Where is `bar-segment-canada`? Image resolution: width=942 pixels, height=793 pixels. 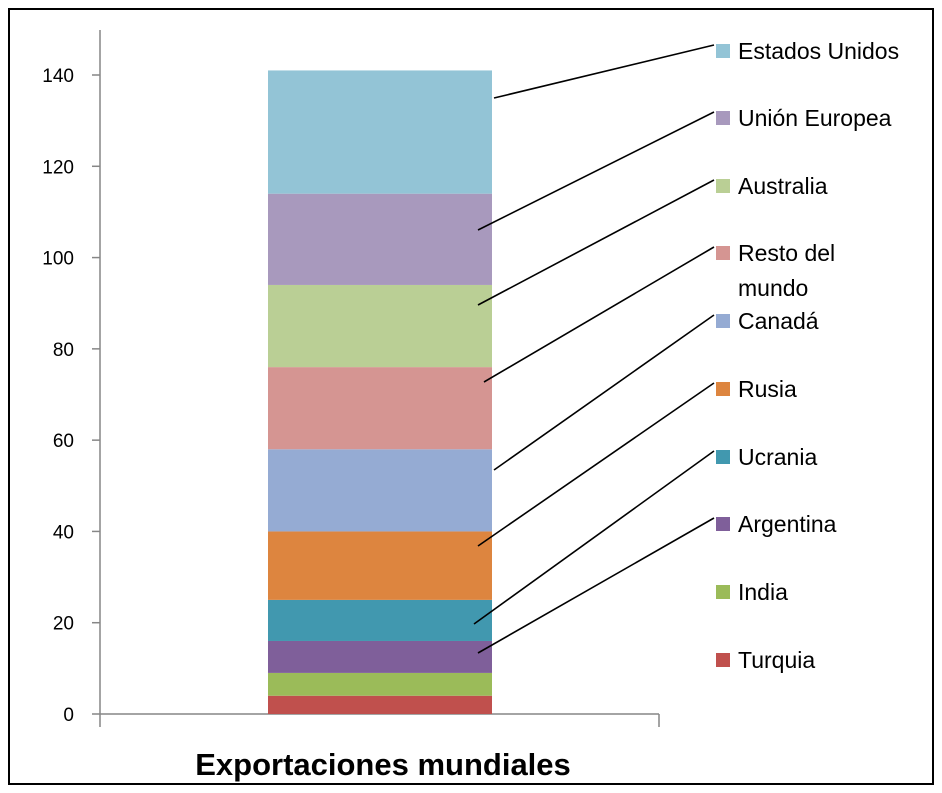
bar-segment-canada is located at coordinates (380, 490).